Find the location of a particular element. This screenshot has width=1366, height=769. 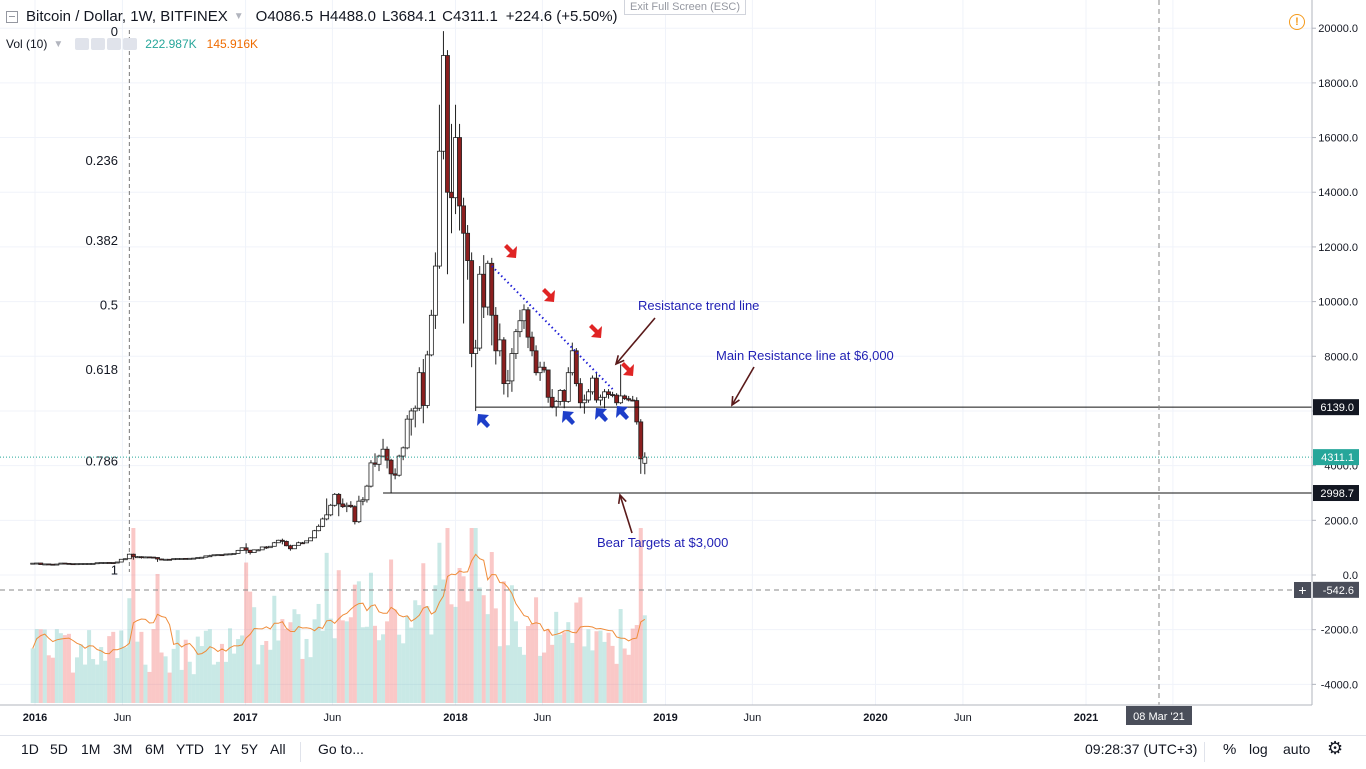

symbol-title: Bitcoin / Dollar, 1W, BITFINEX is located at coordinates (127, 16).